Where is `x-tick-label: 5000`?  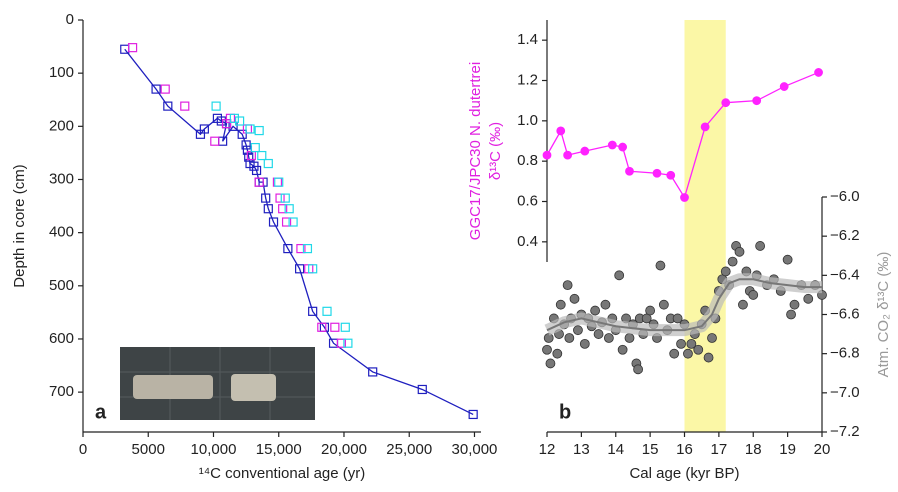
x-tick-label: 5000 is located at coordinates (148, 449).